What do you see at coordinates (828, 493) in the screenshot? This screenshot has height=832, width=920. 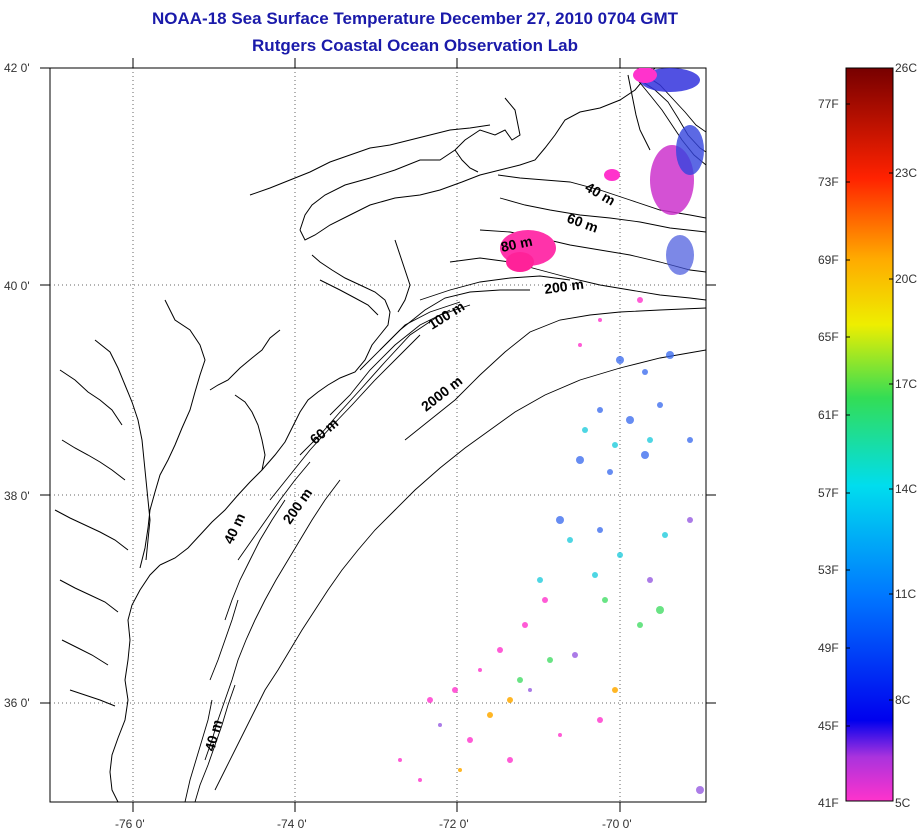 I see `colorbar-f-57: 57F` at bounding box center [828, 493].